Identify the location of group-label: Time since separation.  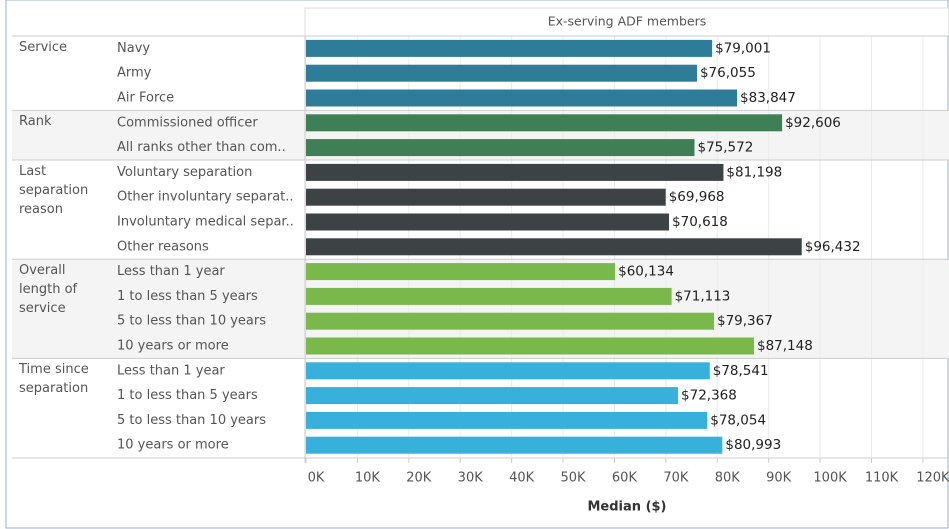
(54, 379).